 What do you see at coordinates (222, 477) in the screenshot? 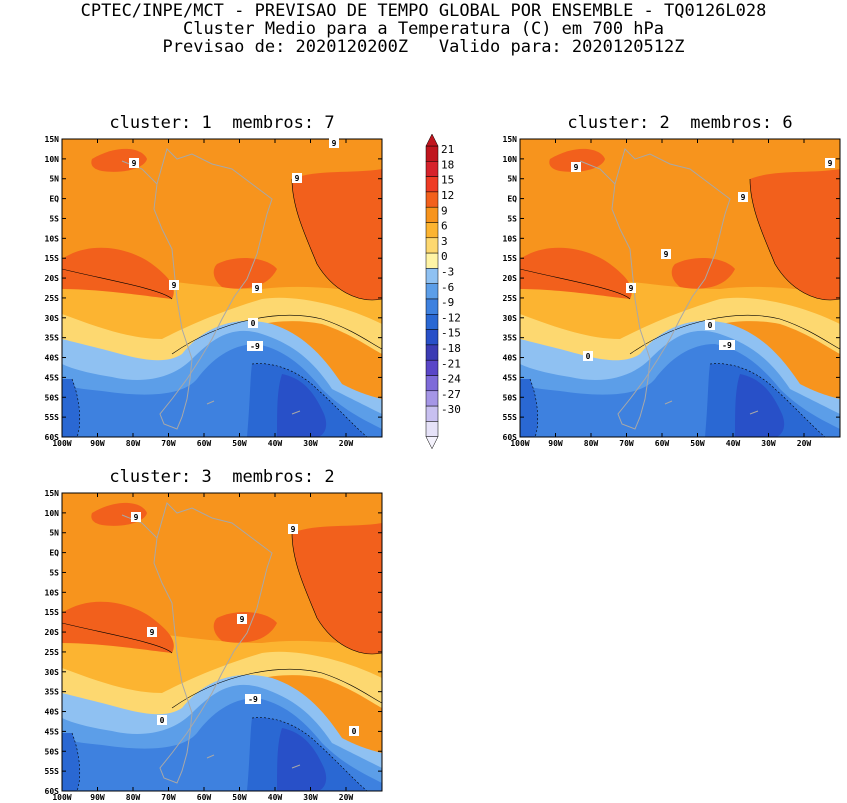
I see `panel-3-title: cluster: 3 membros: 2` at bounding box center [222, 477].